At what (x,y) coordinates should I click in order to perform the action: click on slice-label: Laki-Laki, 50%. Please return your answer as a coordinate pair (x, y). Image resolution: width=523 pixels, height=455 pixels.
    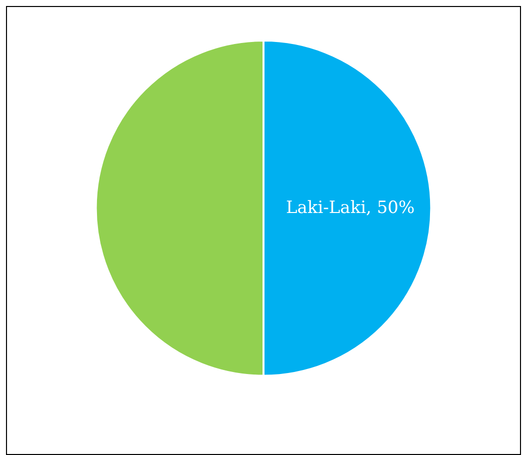
    Looking at the image, I should click on (350, 208).